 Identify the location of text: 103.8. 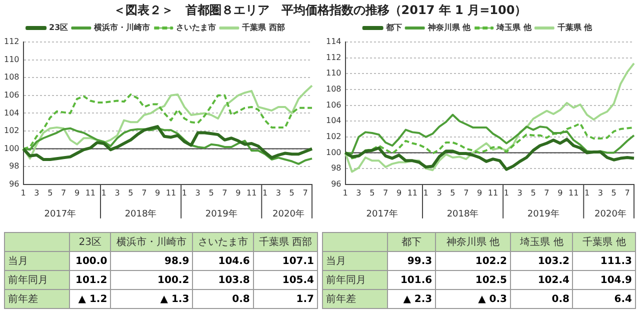
(234, 280).